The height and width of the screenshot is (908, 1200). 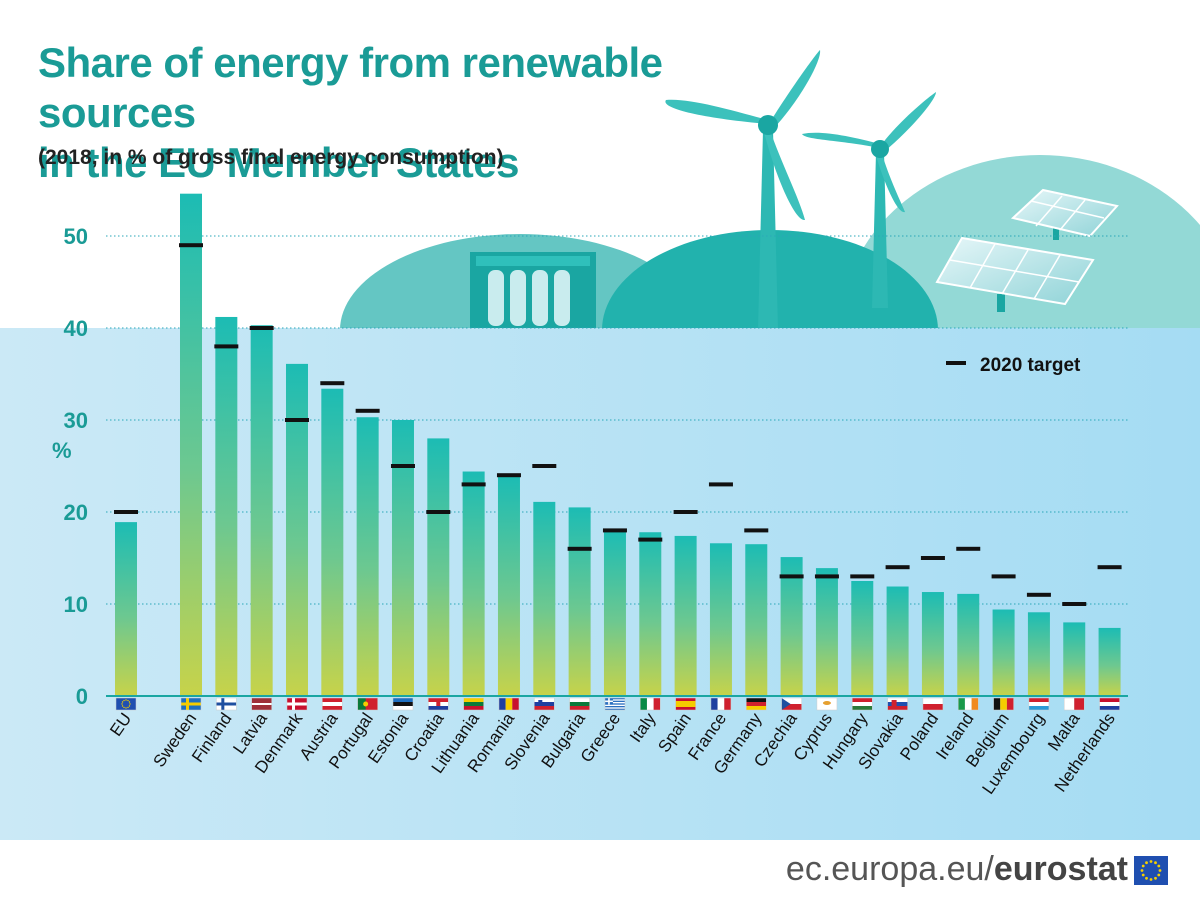 I want to click on flag-finland-icon, so click(x=226, y=704).